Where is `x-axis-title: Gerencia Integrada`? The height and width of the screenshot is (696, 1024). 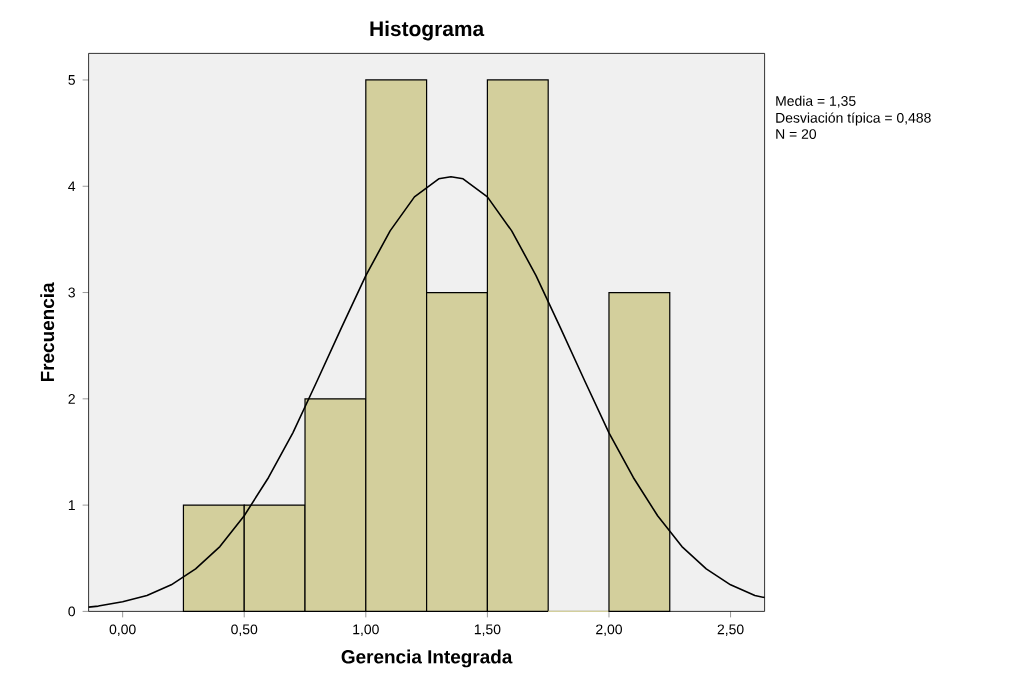
x-axis-title: Gerencia Integrada is located at coordinates (427, 658).